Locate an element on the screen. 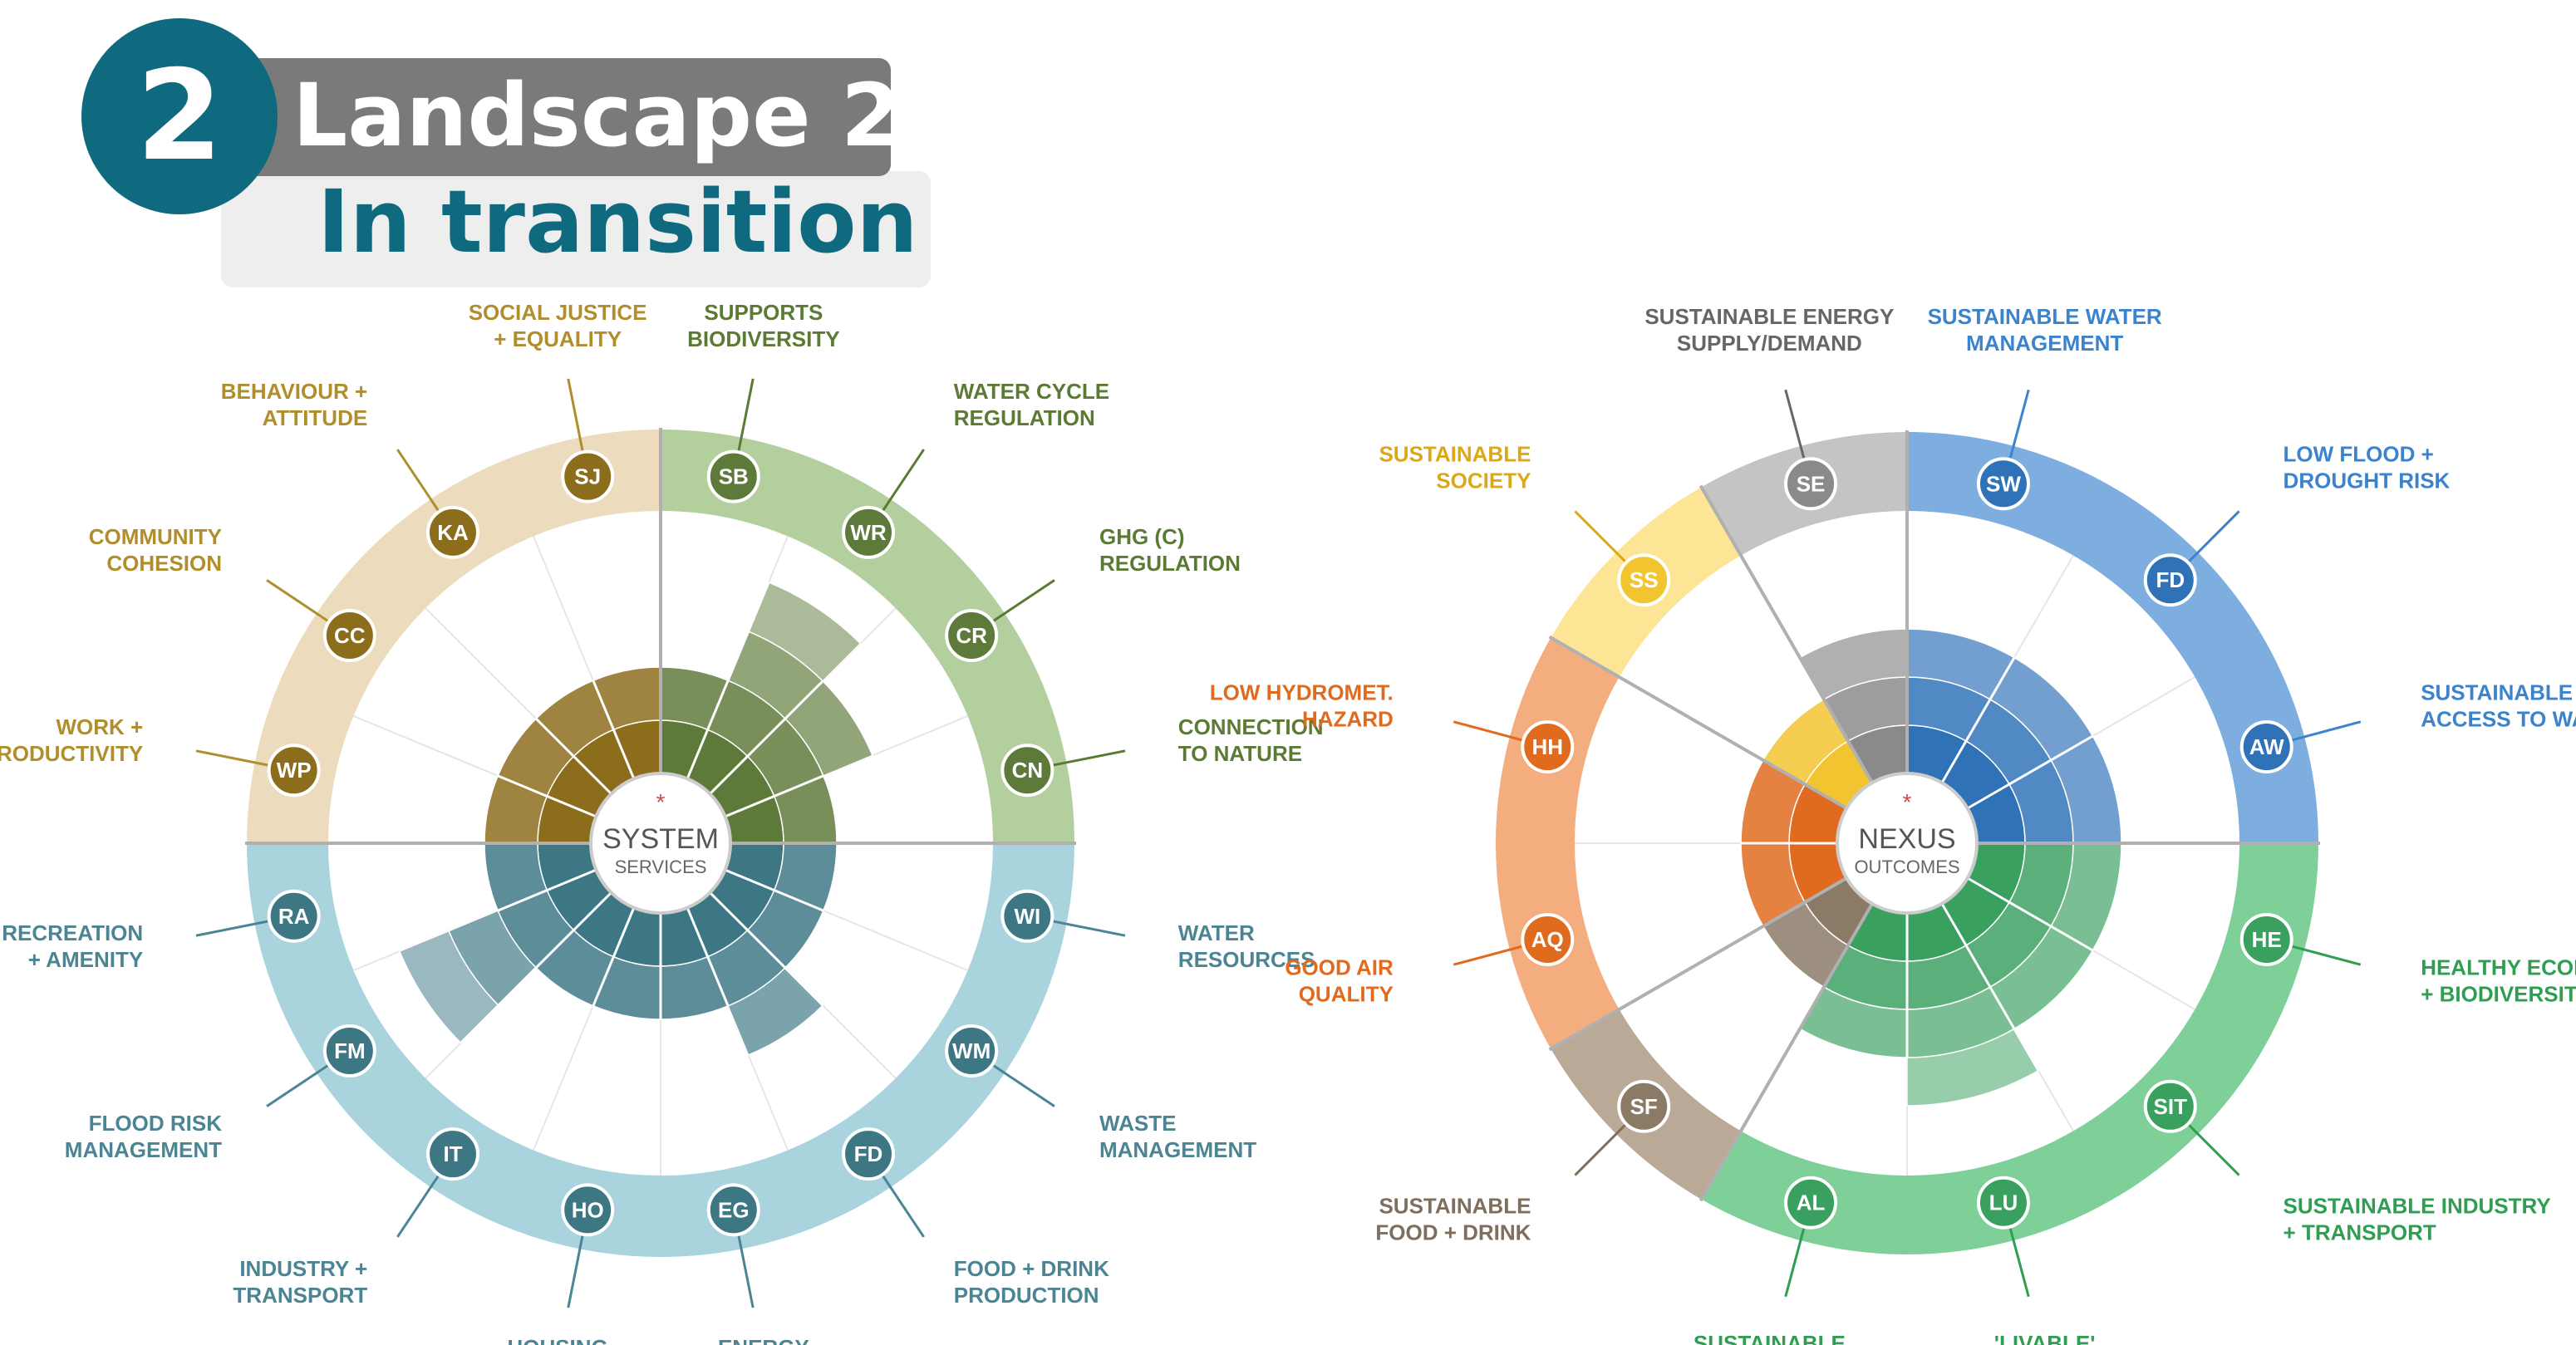 This screenshot has height=1345, width=2576. node-label: WORK + is located at coordinates (99, 727).